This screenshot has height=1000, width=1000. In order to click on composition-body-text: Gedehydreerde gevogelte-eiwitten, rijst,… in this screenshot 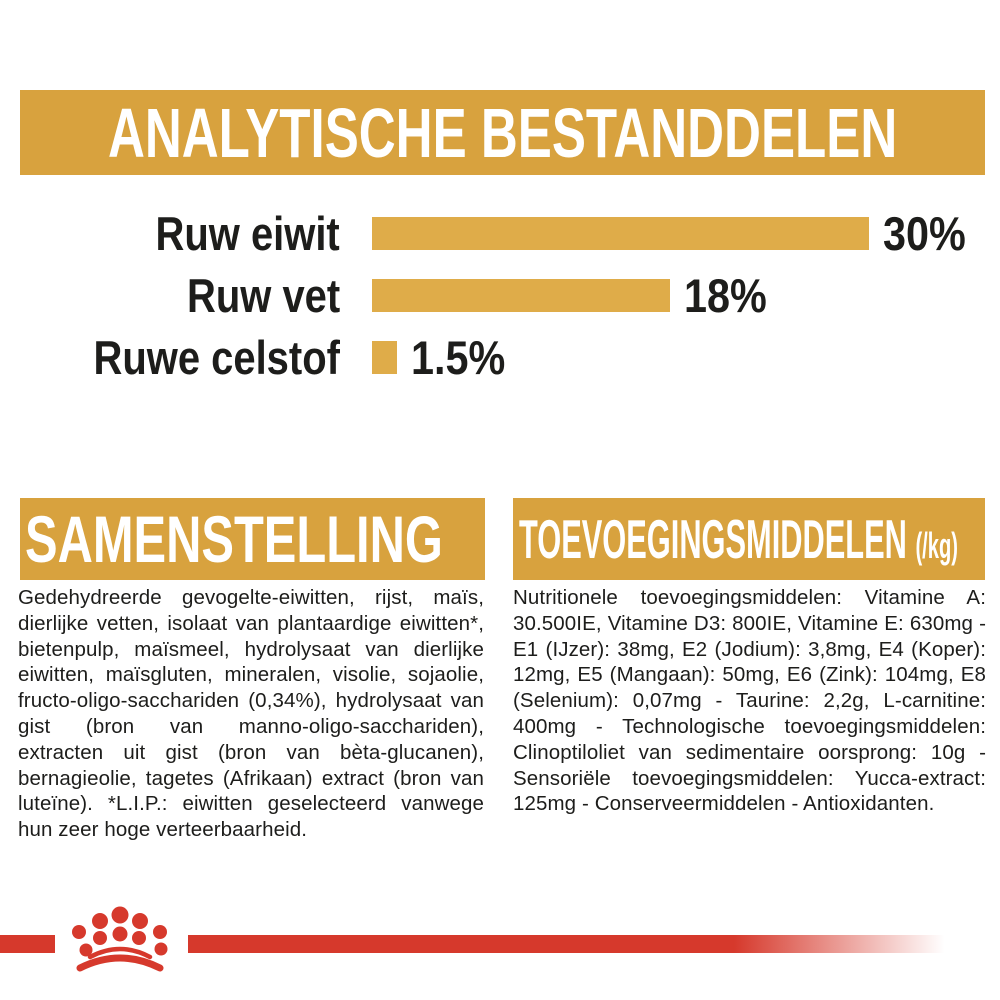, I will do `click(251, 714)`.